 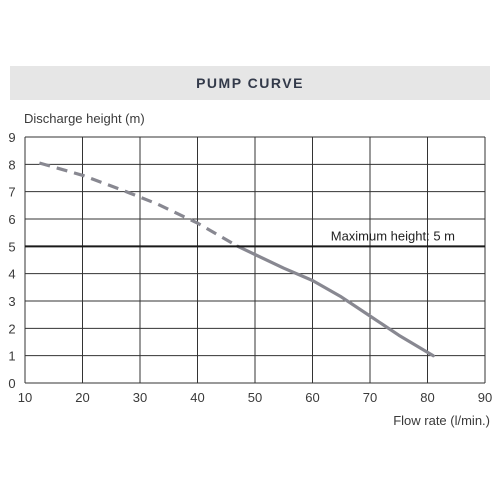 I want to click on y-tick-label: 4, so click(x=11, y=274).